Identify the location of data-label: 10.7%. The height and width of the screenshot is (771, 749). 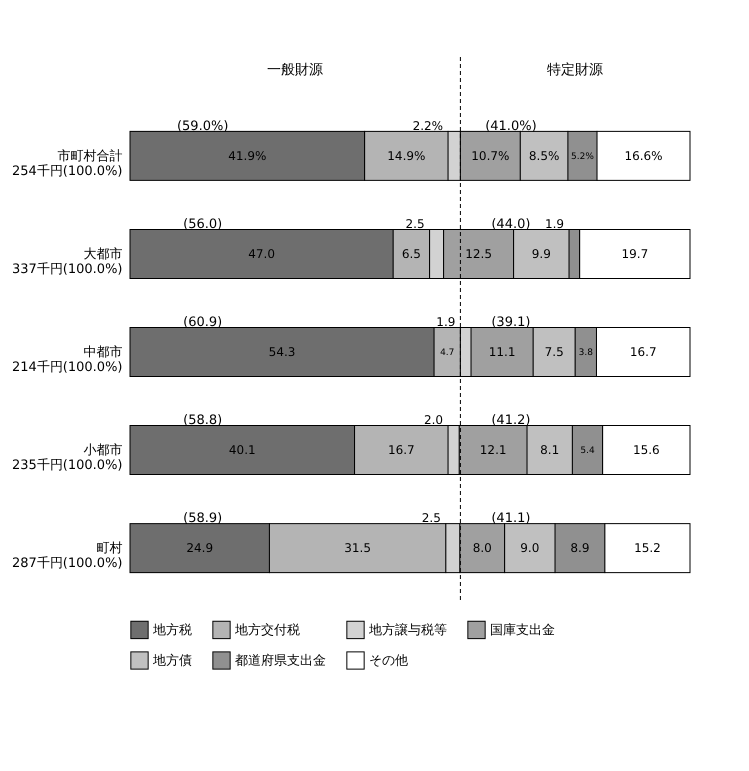
(490, 155).